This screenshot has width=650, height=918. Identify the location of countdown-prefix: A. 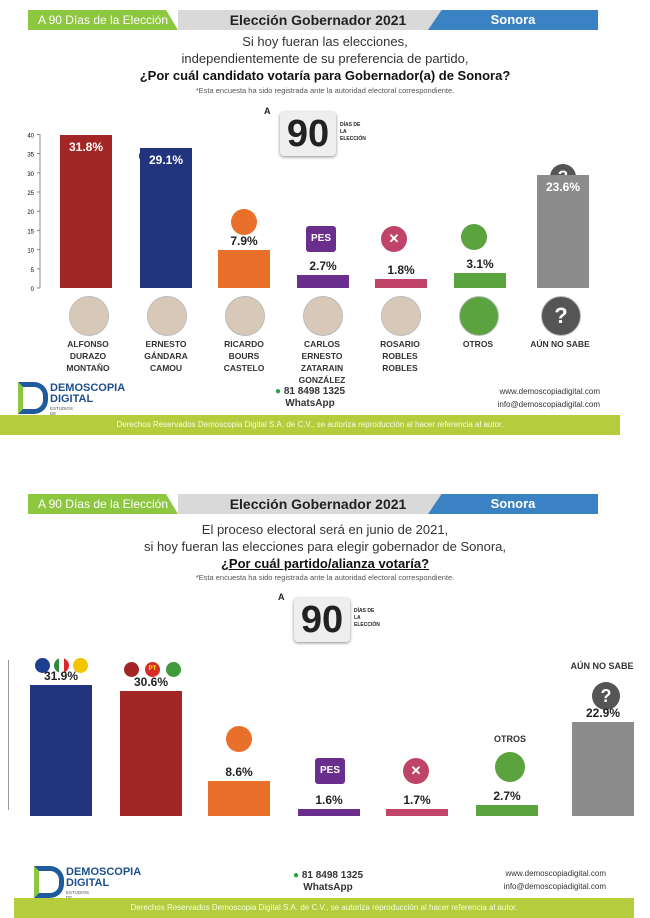
(267, 111).